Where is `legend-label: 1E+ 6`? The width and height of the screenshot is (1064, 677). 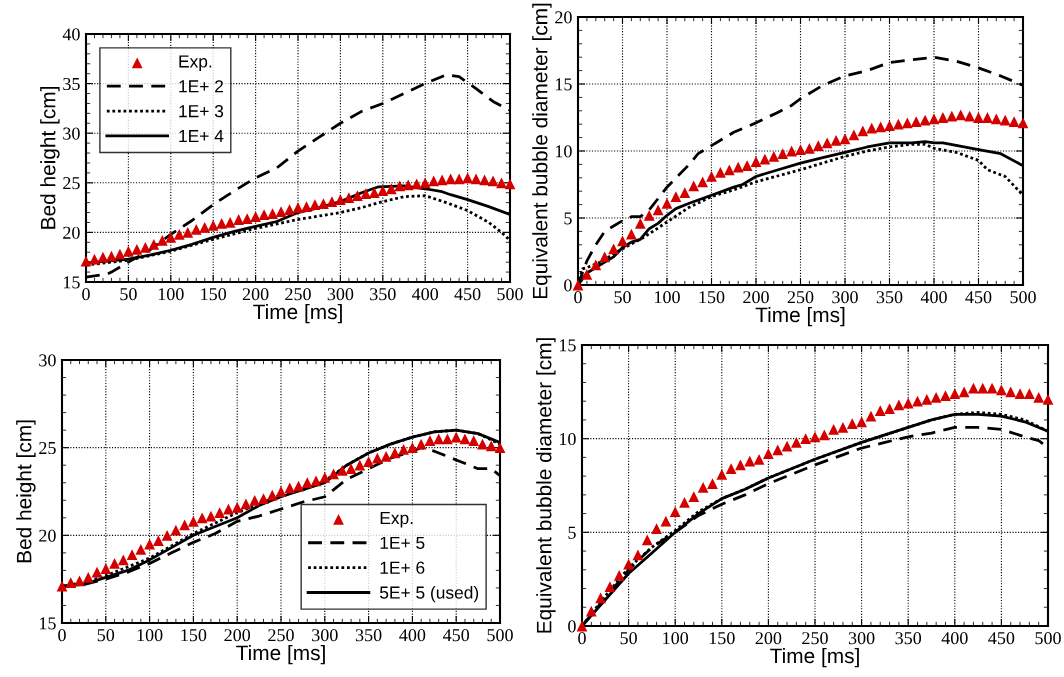
legend-label: 1E+ 6 is located at coordinates (402, 567).